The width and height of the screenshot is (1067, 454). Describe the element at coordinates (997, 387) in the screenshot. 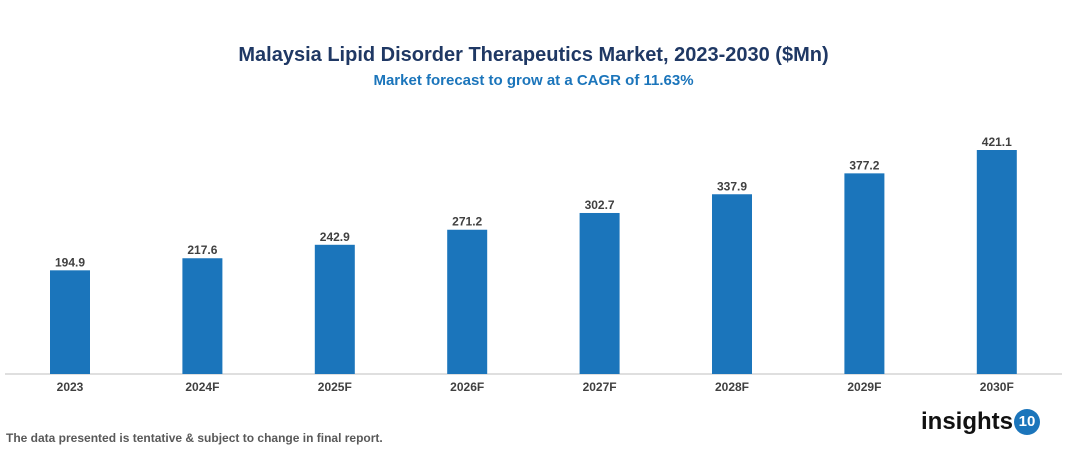

I see `x-tick-label: 2030F` at that location.